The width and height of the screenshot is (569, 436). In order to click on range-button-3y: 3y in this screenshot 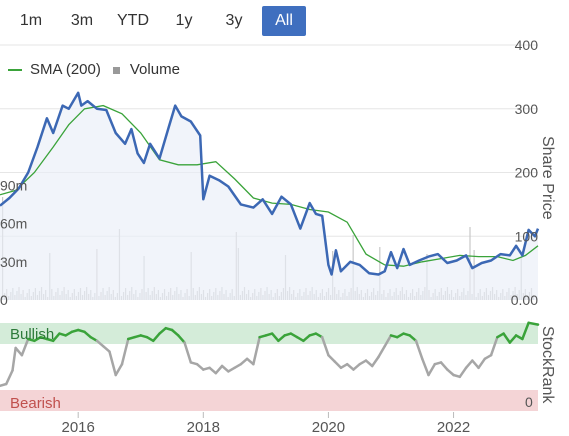, I will do `click(234, 20)`.